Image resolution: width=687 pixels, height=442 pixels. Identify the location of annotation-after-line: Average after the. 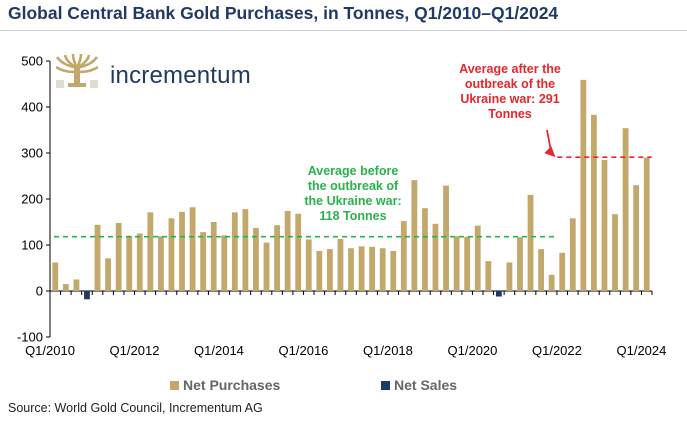
(510, 69).